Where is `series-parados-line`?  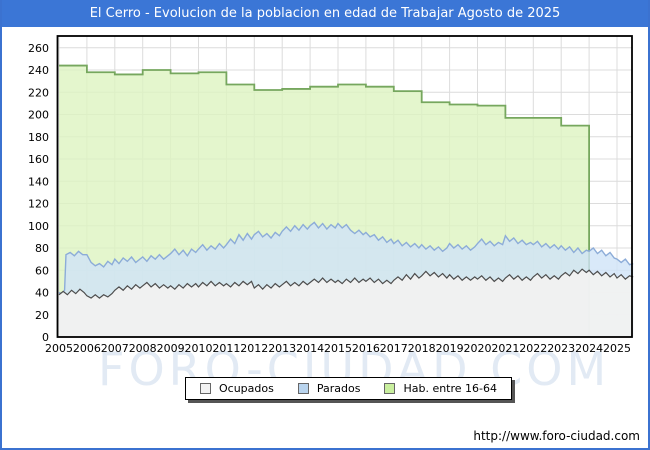 series-parados-line is located at coordinates (346, 258).